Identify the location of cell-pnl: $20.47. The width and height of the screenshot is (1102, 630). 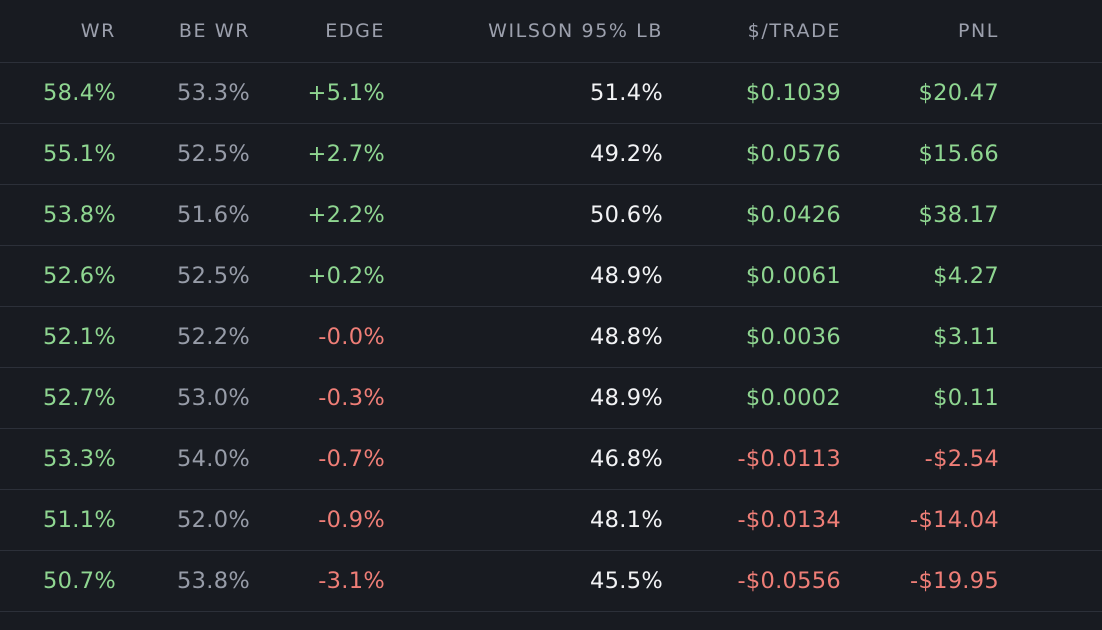
(958, 93).